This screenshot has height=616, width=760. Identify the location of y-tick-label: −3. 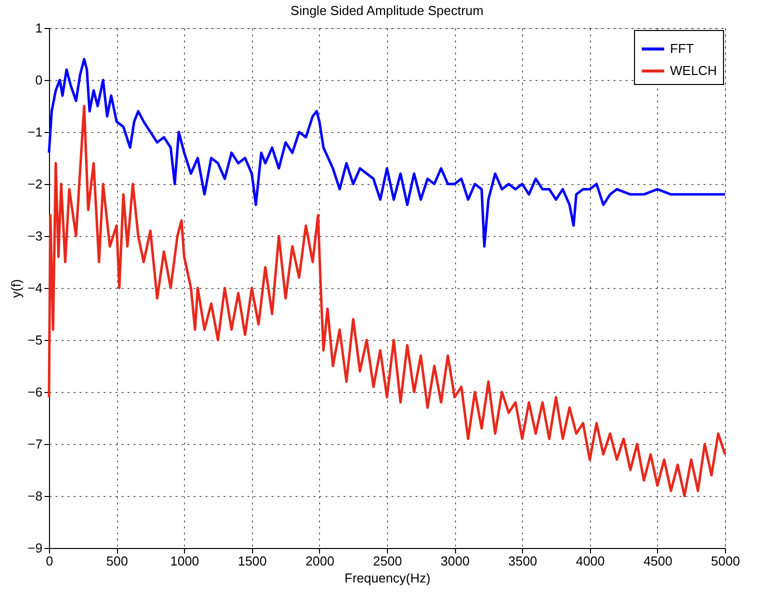
(35, 236).